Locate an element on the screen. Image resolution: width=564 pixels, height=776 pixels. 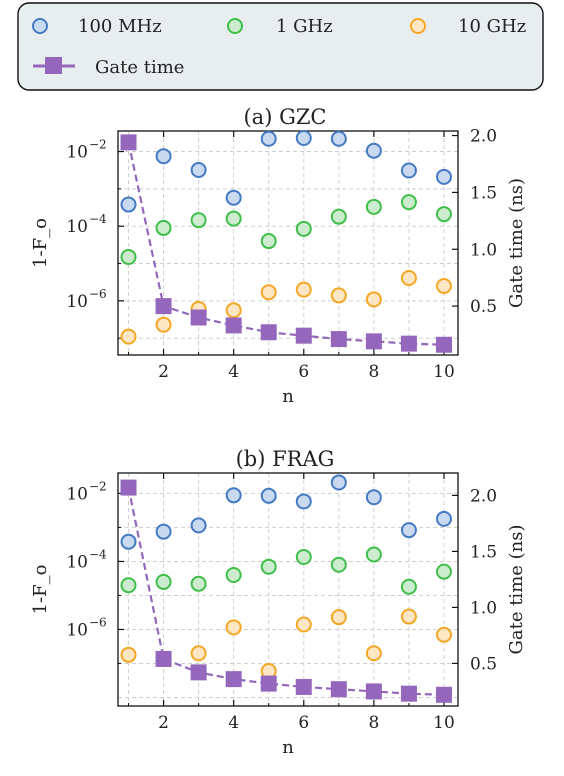
legend: 100 MHz 1 GHz 10 GHz Gate time is located at coordinates (280, 46).